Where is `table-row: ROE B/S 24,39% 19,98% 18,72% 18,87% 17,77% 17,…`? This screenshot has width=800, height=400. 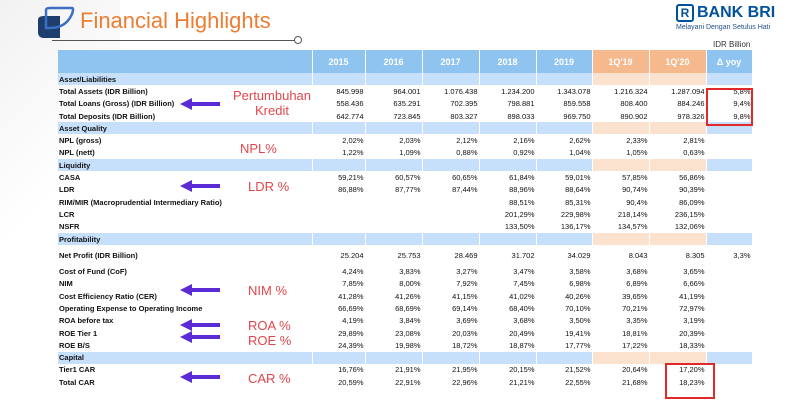
table-row: ROE B/S 24,39% 19,98% 18,72% 18,87% 17,77% 17,… is located at coordinates (405, 345).